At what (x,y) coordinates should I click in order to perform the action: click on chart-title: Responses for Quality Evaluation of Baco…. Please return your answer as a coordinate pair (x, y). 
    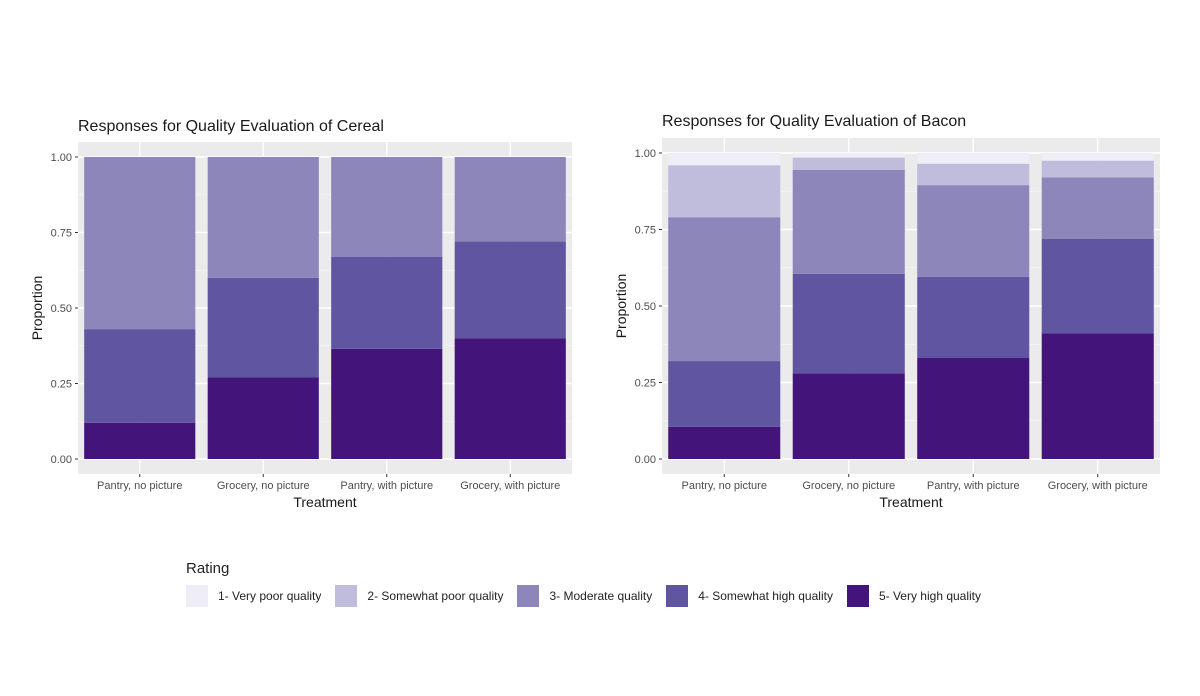
    Looking at the image, I should click on (814, 121).